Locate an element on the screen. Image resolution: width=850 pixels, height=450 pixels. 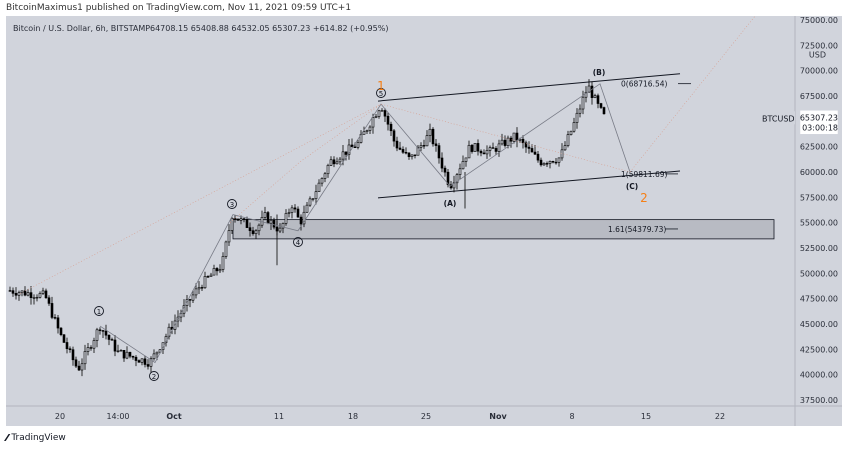
wave-label-text: 4 is located at coordinates (298, 243).